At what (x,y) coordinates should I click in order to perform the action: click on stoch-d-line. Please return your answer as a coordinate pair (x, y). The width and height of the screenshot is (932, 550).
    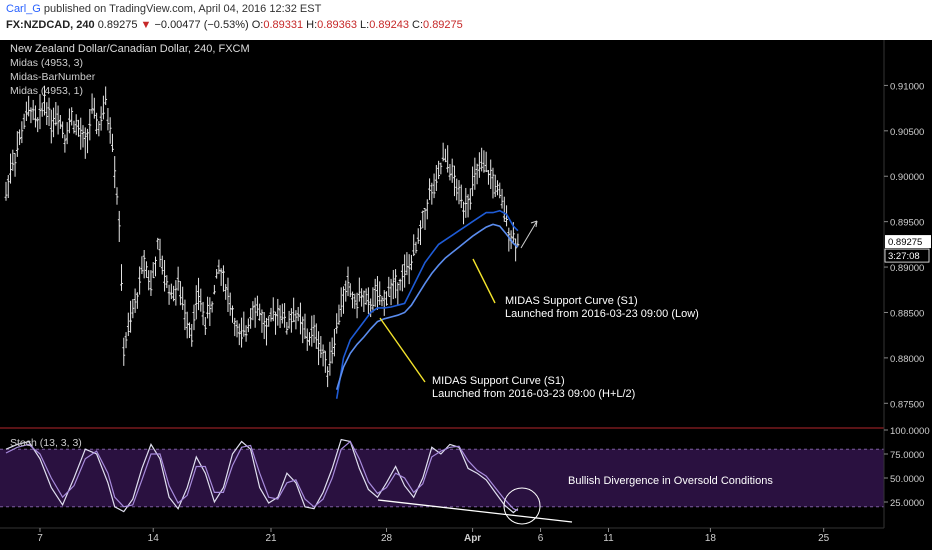
    Looking at the image, I should click on (262, 476).